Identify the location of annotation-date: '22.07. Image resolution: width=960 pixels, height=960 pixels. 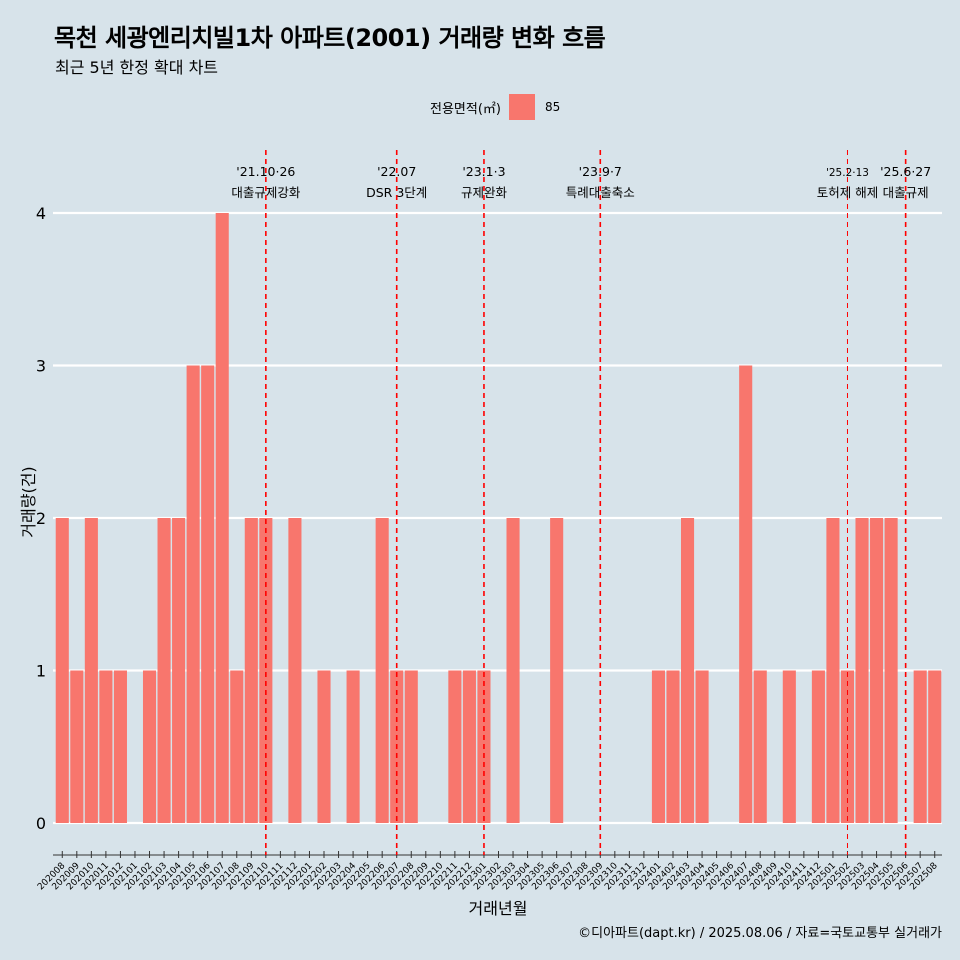
(396, 171).